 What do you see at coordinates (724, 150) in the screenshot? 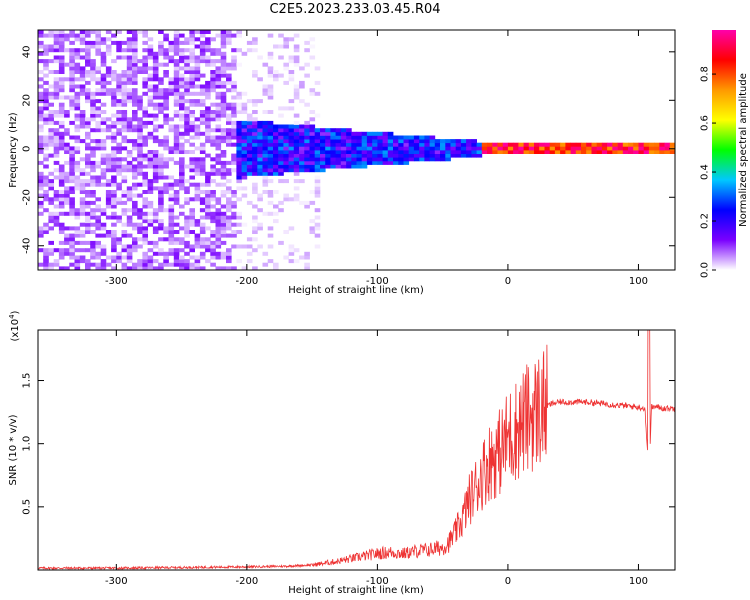
I see `colorbar-gradient` at bounding box center [724, 150].